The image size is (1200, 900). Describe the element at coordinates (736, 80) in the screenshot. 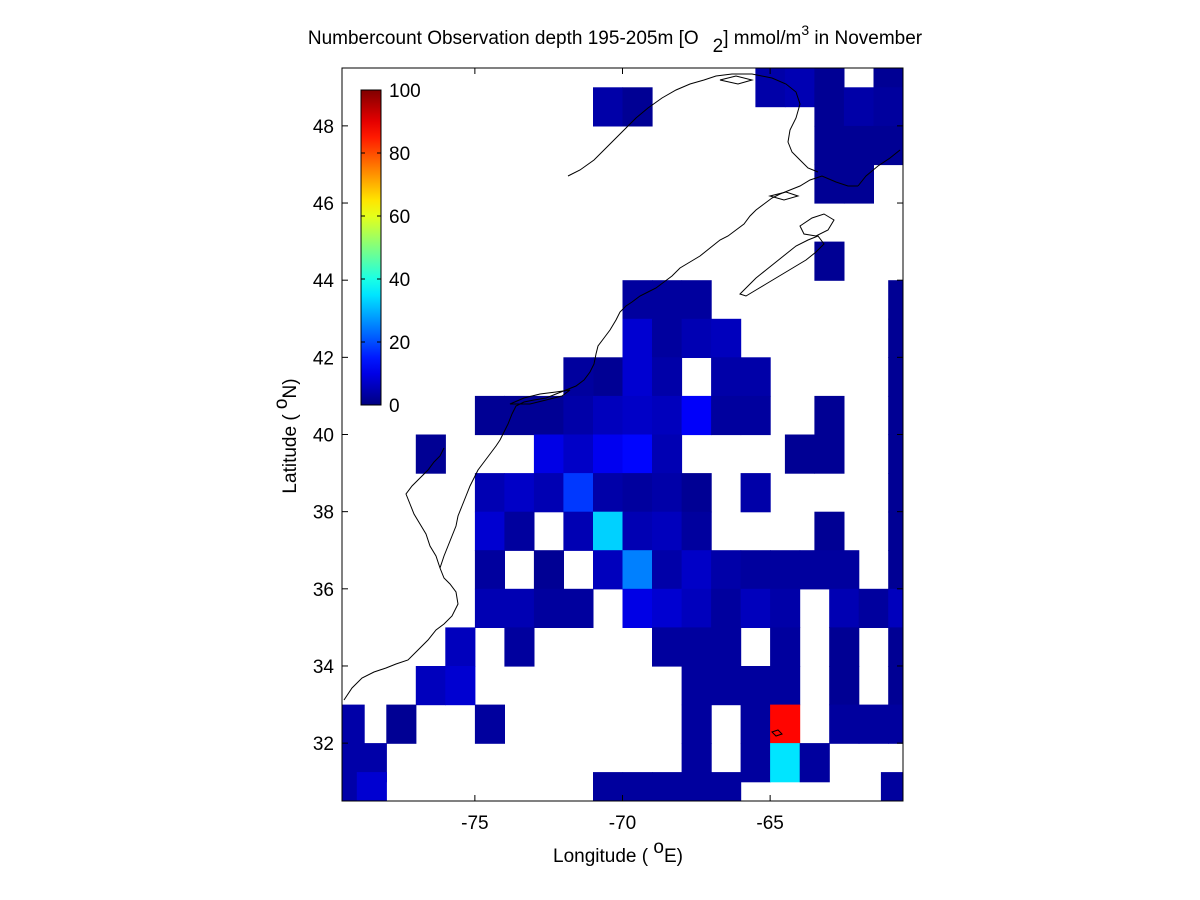

I see `coastline-anticosti` at that location.